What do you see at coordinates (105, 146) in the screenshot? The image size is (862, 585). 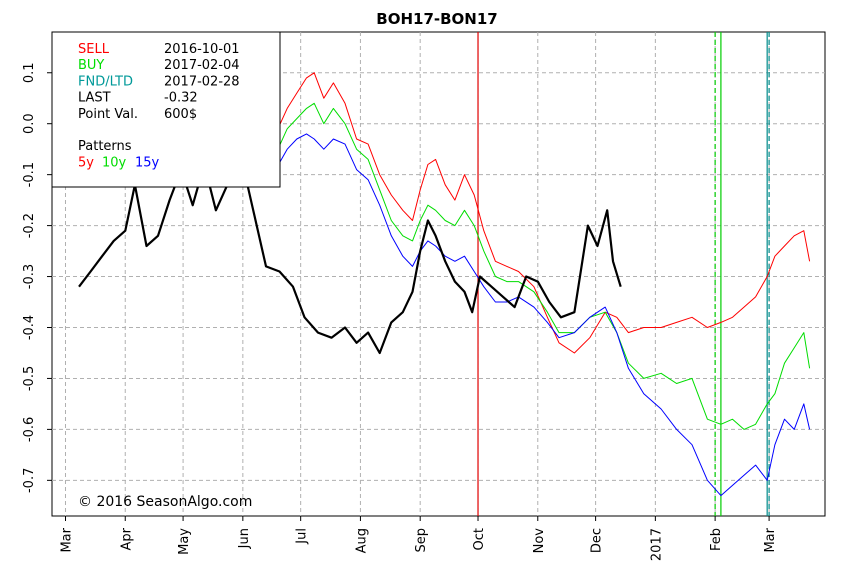 I see `legend-patterns-label: Patterns` at bounding box center [105, 146].